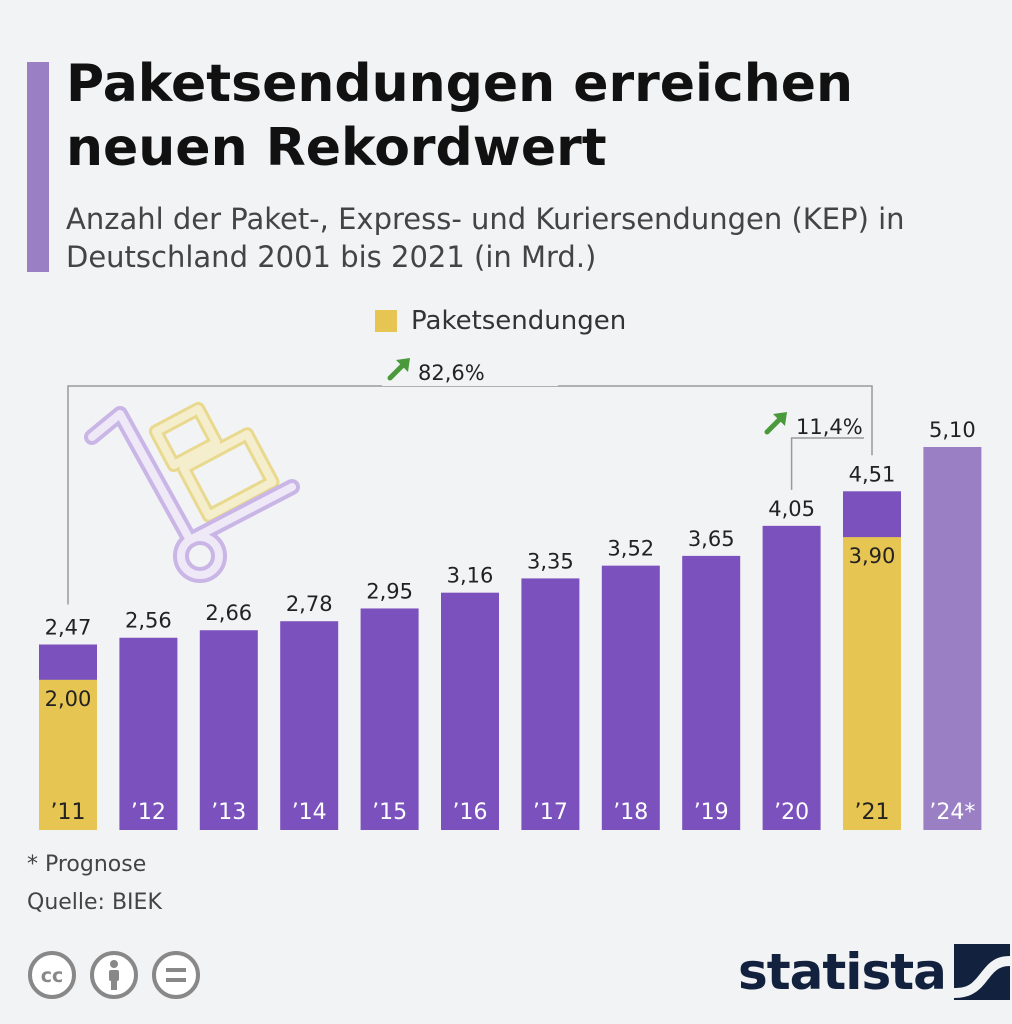 This screenshot has height=1024, width=1012. What do you see at coordinates (228, 613) in the screenshot?
I see `value-label: 2,66` at bounding box center [228, 613].